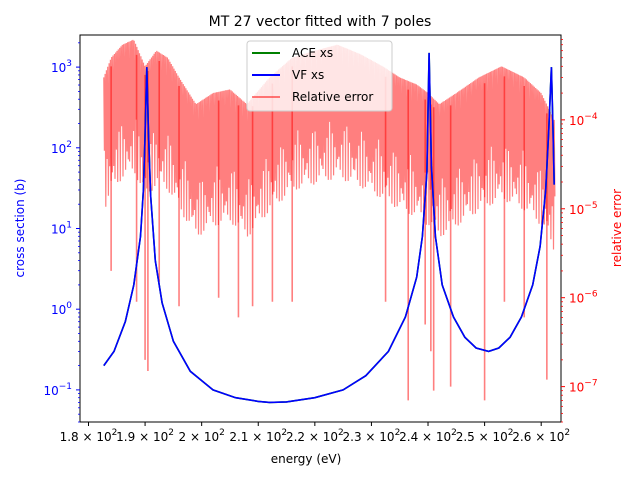 The image size is (640, 484). Describe the element at coordinates (61, 309) in the screenshot. I see `y-left-tick-label-1: 10⁰` at that location.